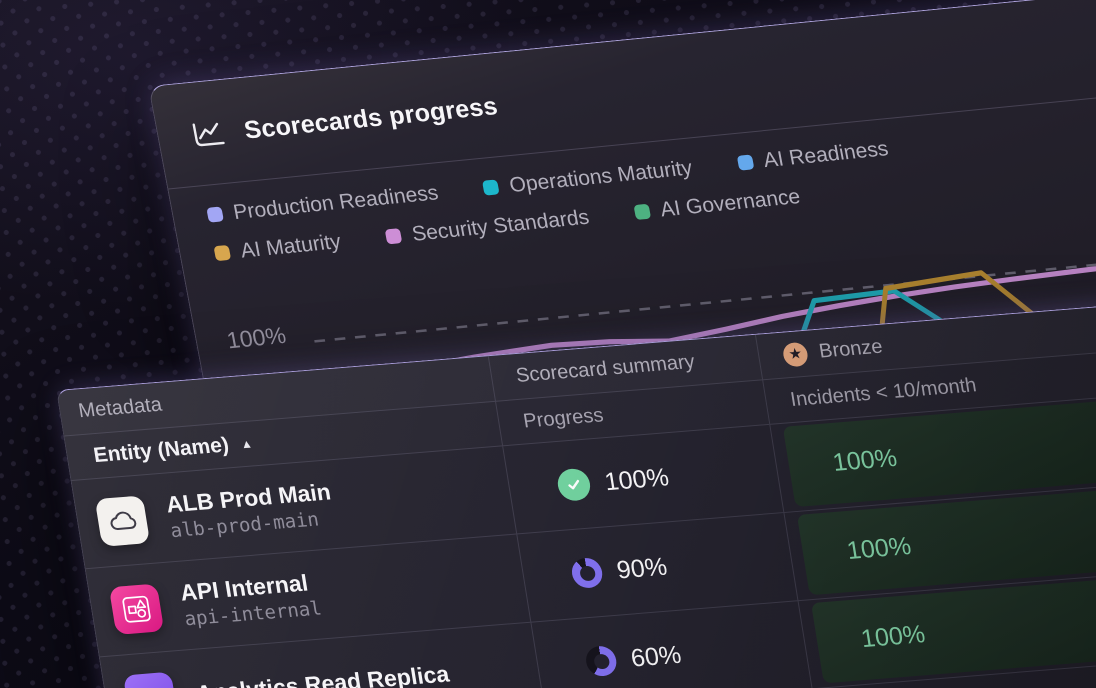 The height and width of the screenshot is (688, 1096). Describe the element at coordinates (656, 656) in the screenshot. I see `progress-value: 60%` at that location.